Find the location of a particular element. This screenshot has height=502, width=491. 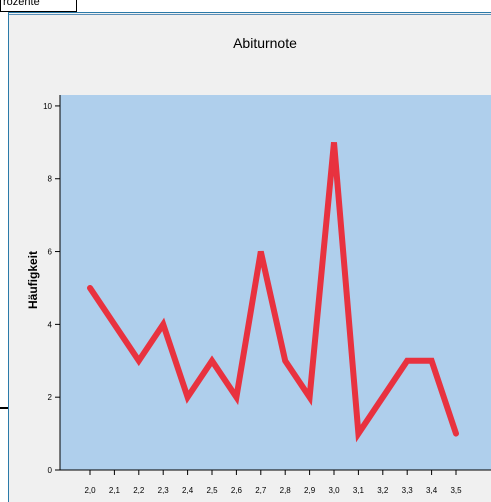

y-tick-label: 2 is located at coordinates (50, 397).